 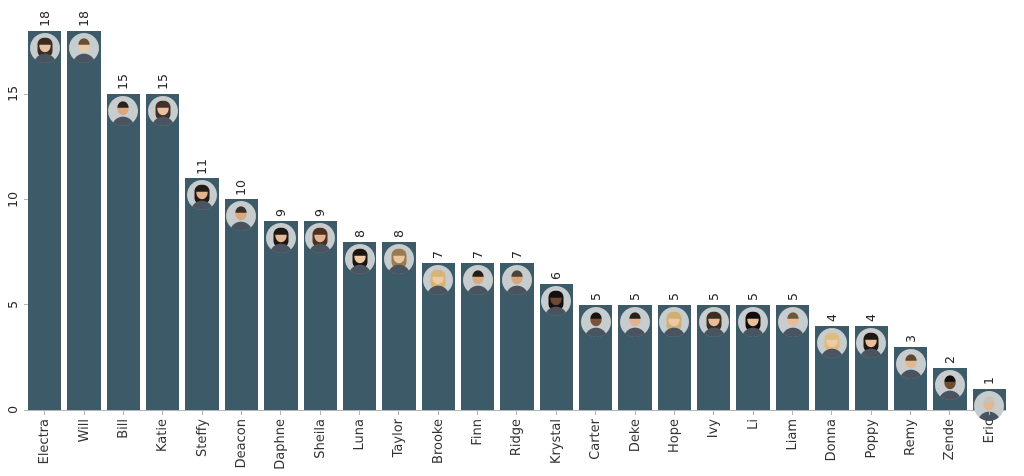 What do you see at coordinates (45, 442) in the screenshot?
I see `x-axis-label: Electra` at bounding box center [45, 442].